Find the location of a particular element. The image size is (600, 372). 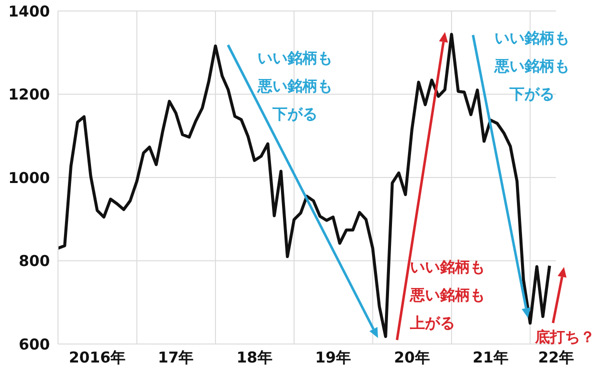

y-tick-label: 800 is located at coordinates (34, 261).